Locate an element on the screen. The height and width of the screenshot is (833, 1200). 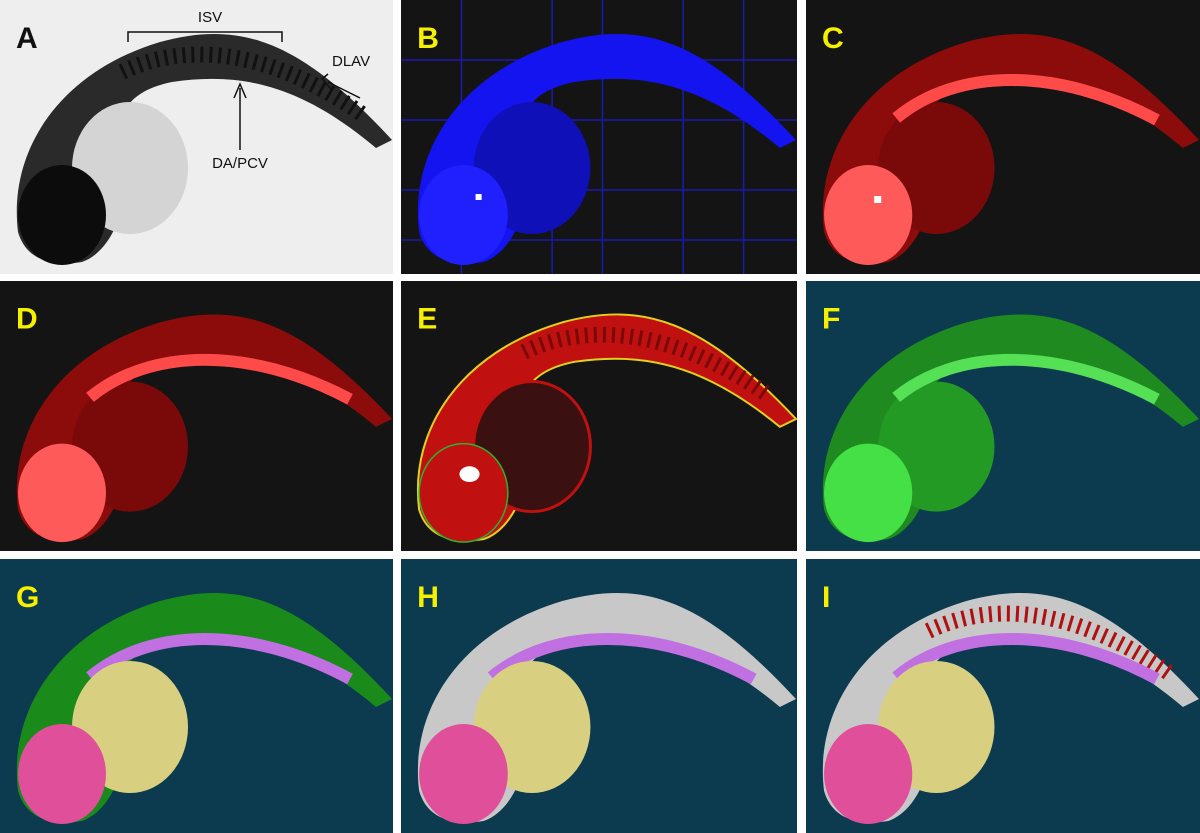
panel-label: B is located at coordinates (428, 38).